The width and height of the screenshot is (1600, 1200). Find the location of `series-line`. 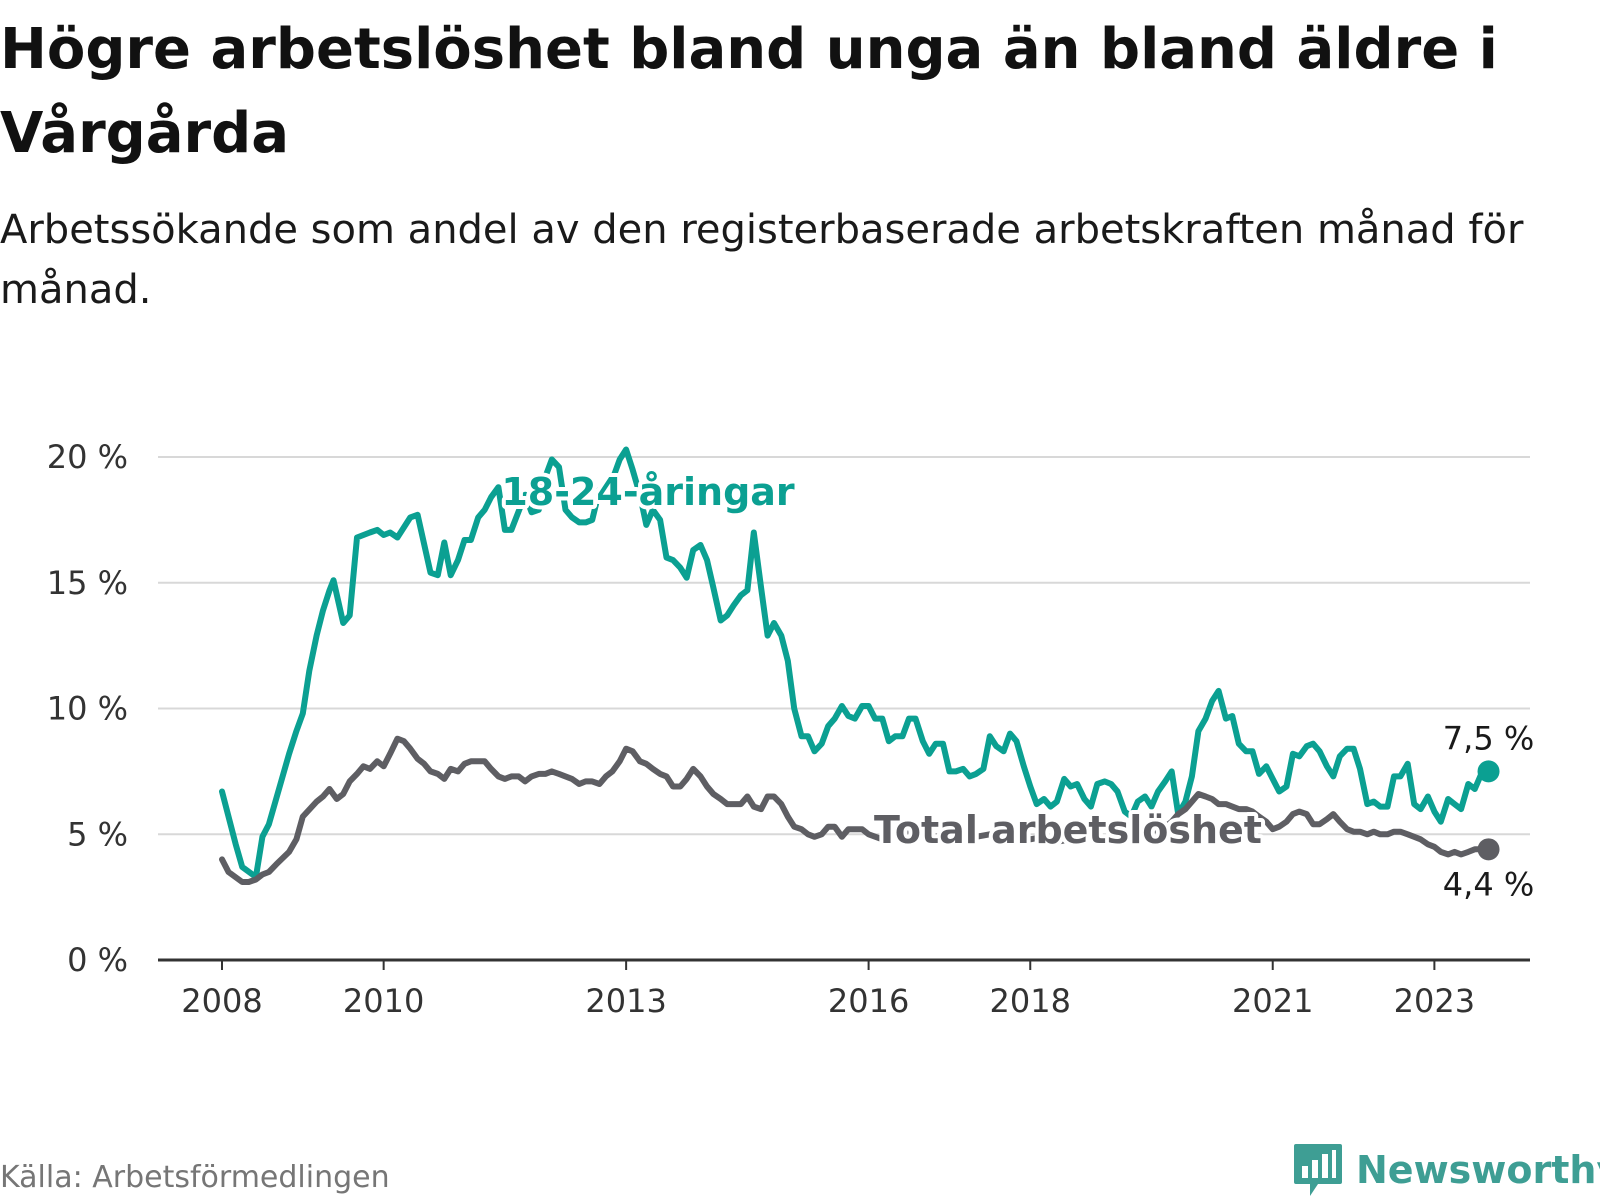

series-line is located at coordinates (855, 810).